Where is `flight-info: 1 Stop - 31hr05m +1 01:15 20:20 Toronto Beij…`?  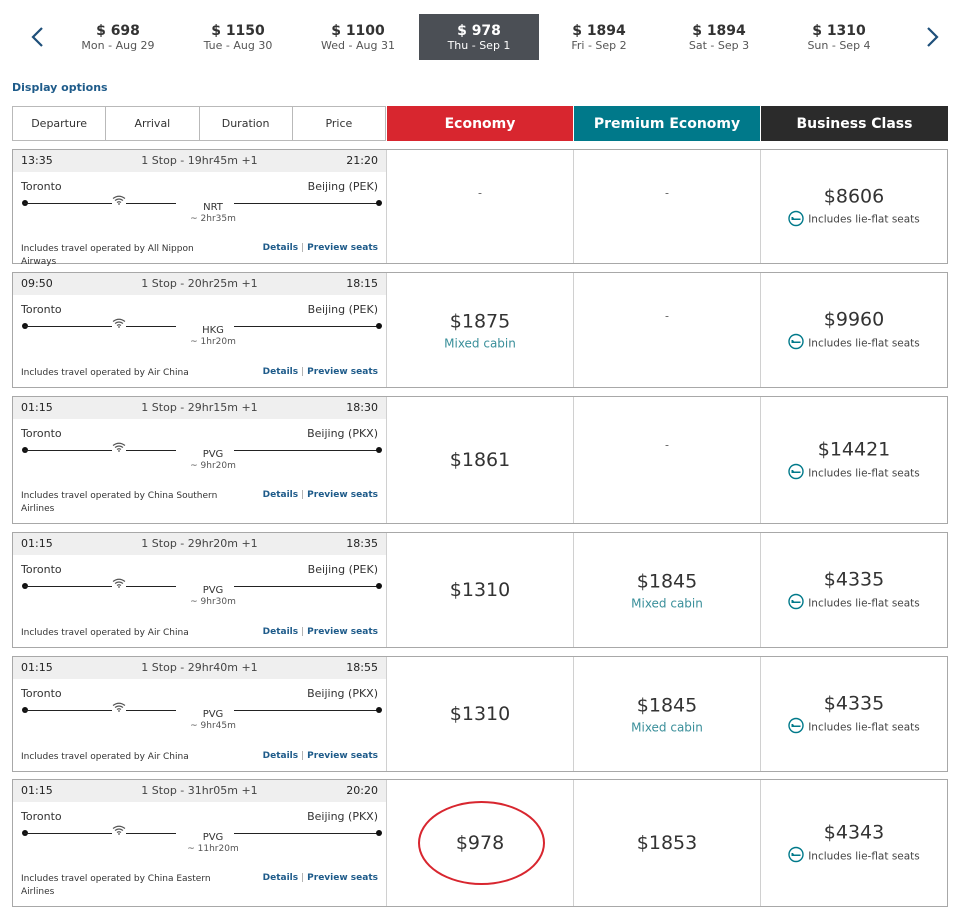 flight-info: 1 Stop - 31hr05m +1 01:15 20:20 Toronto Beij… is located at coordinates (200, 843).